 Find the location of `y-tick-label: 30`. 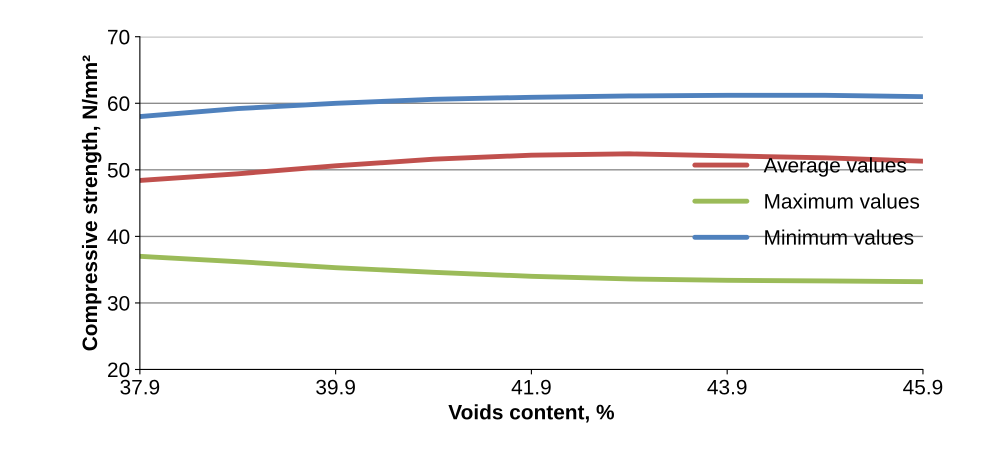

y-tick-label: 30 is located at coordinates (119, 303).